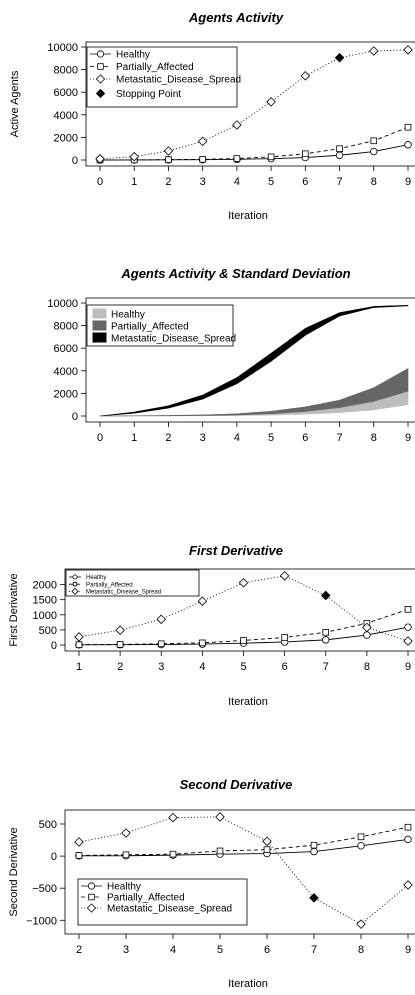 The width and height of the screenshot is (415, 995). What do you see at coordinates (236, 784) in the screenshot?
I see `chart-title: Second Derivative` at bounding box center [236, 784].